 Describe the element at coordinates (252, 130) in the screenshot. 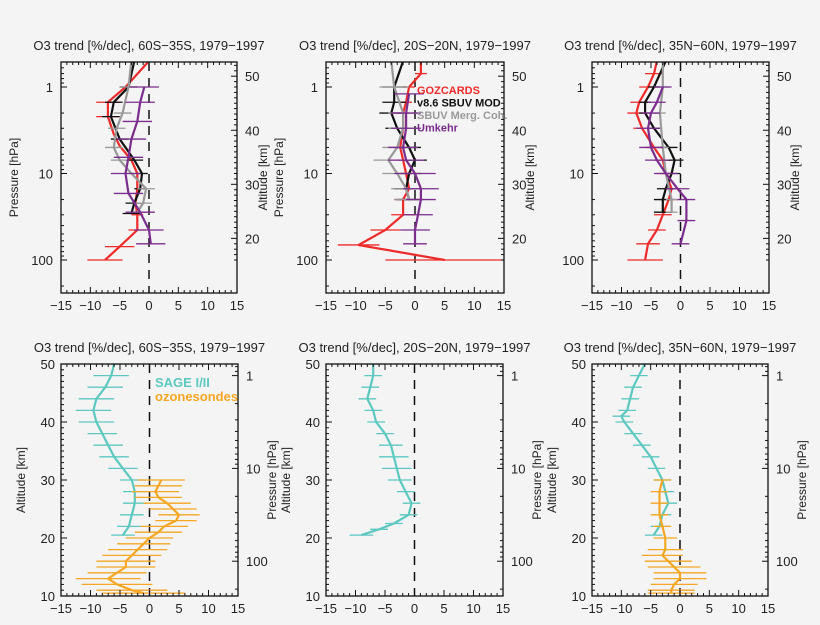

I see `y-right-tick-label: 40` at that location.